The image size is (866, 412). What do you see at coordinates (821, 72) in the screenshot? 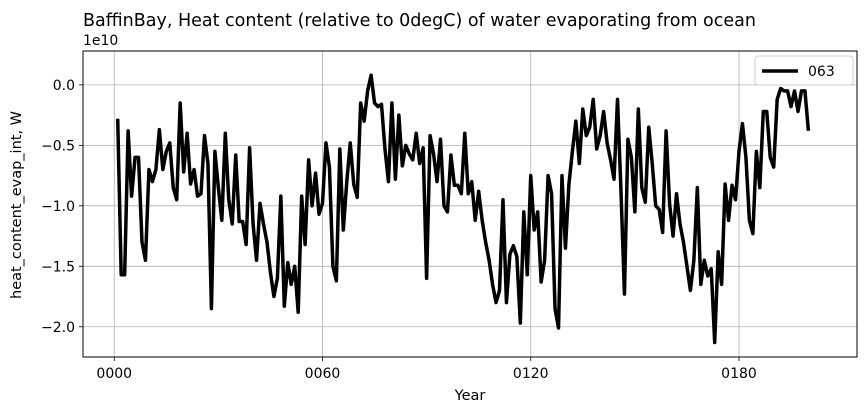
I see `legend-entry-063: 063` at bounding box center [821, 72].